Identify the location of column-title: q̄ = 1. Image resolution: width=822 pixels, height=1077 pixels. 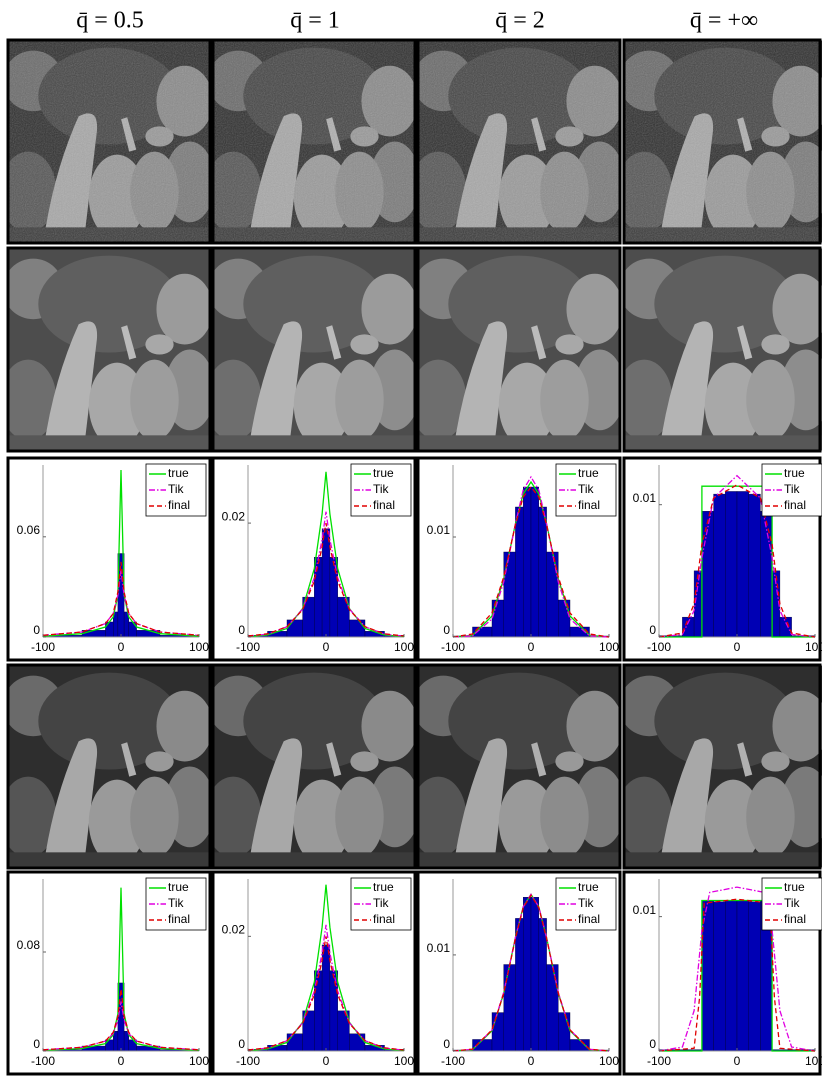
(315, 21).